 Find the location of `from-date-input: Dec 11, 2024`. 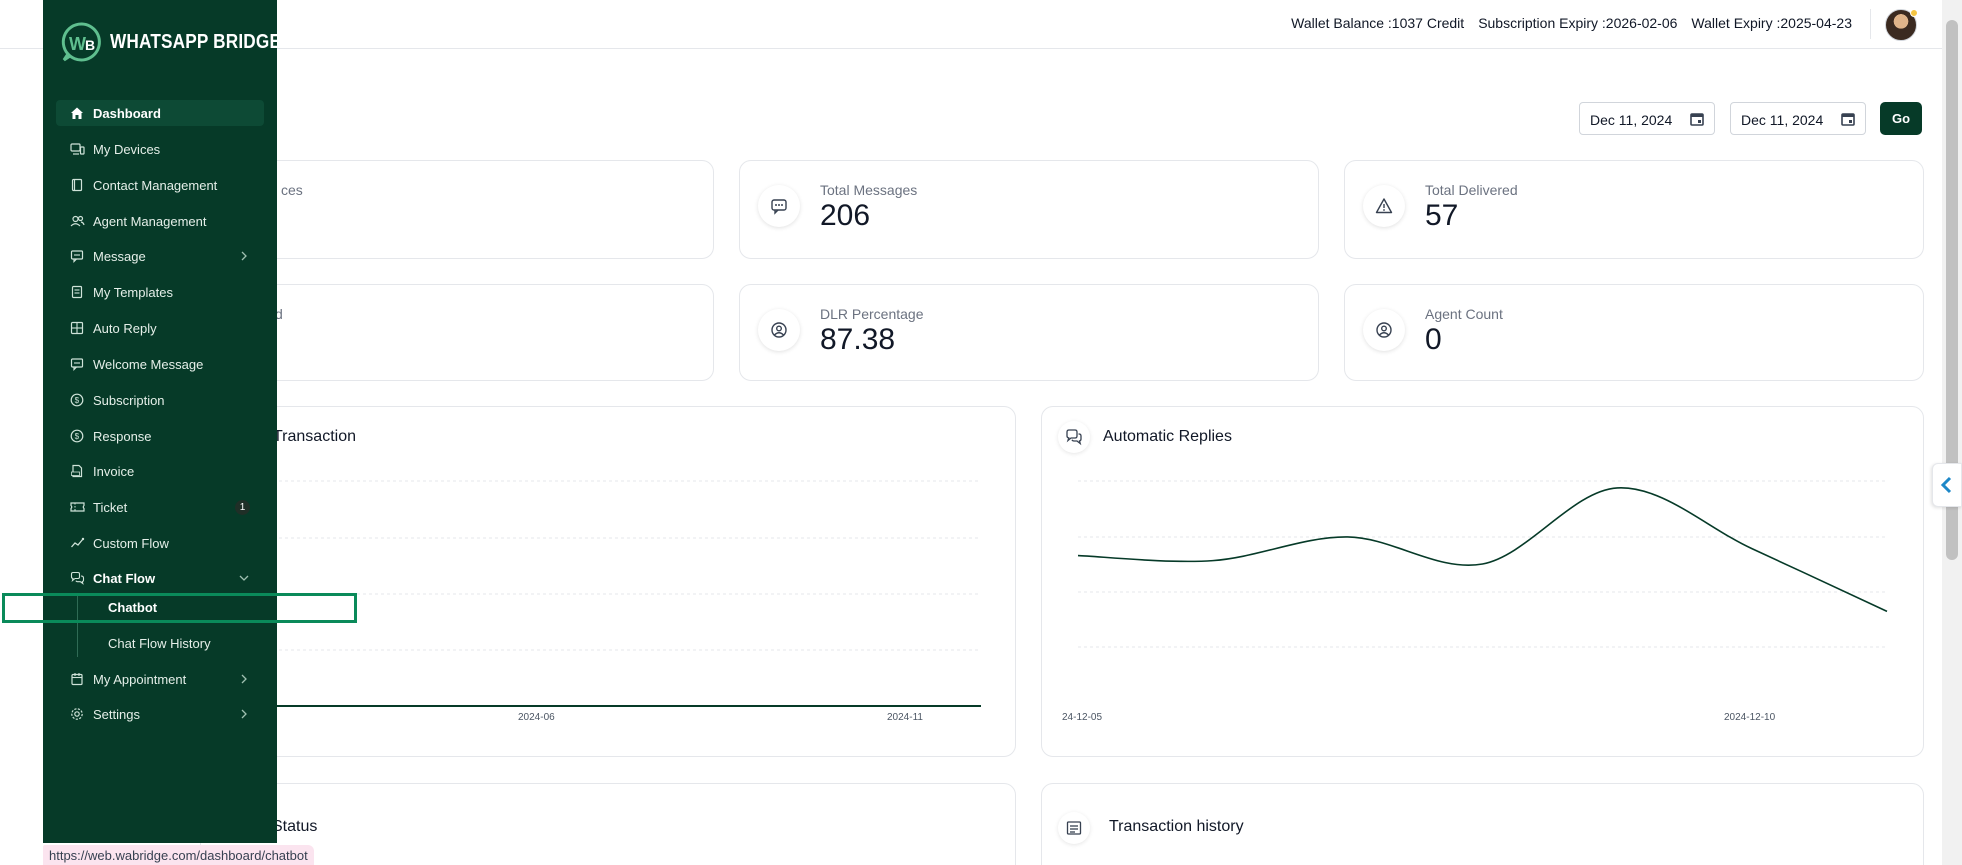

from-date-input: Dec 11, 2024 is located at coordinates (1647, 118).